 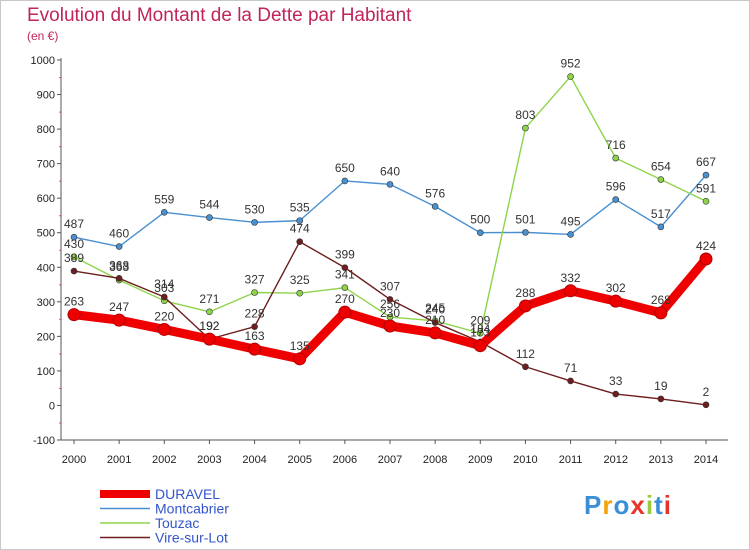 I want to click on data-label-touzac: 303, so click(x=164, y=288).